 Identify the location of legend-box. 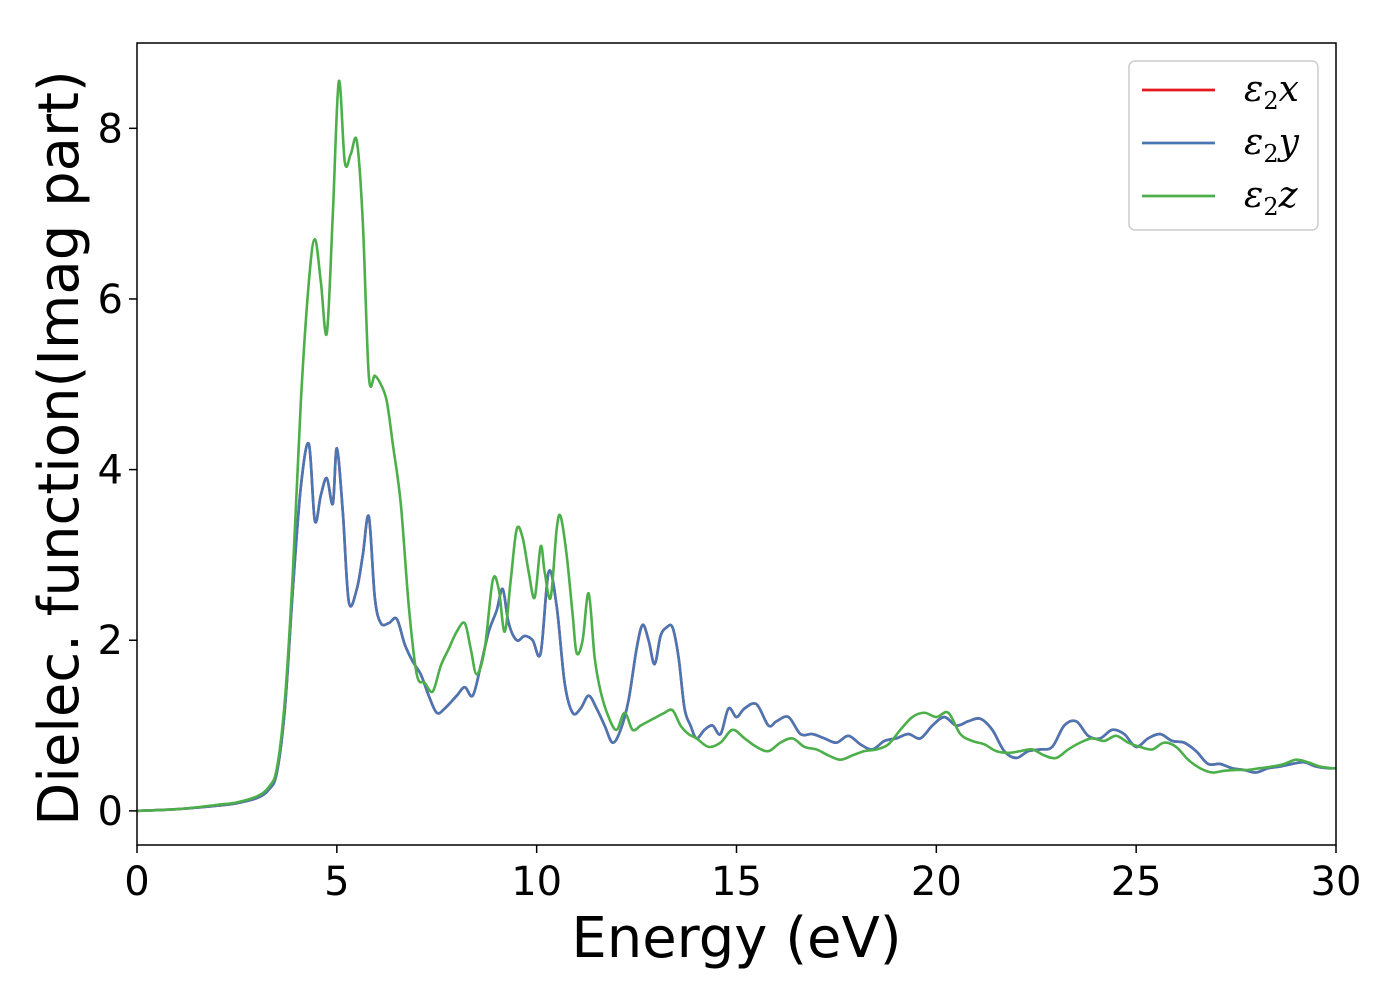
(1223, 145).